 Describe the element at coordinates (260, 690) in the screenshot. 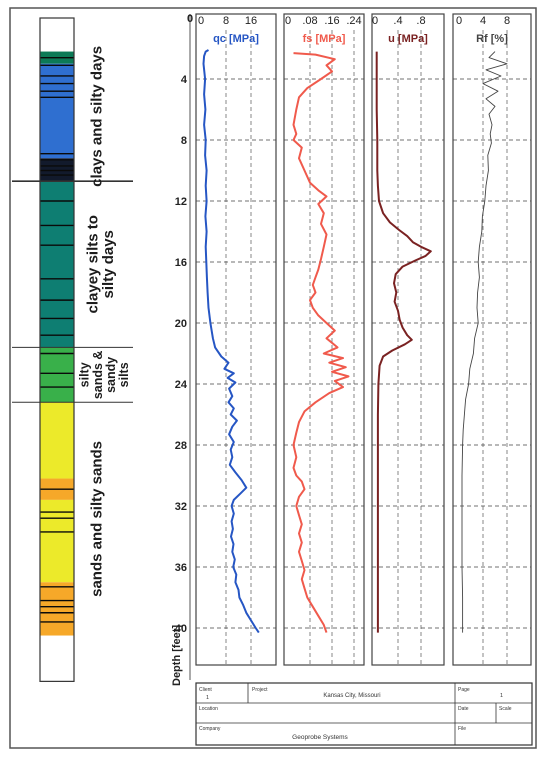

I see `title-block-label: Project` at that location.